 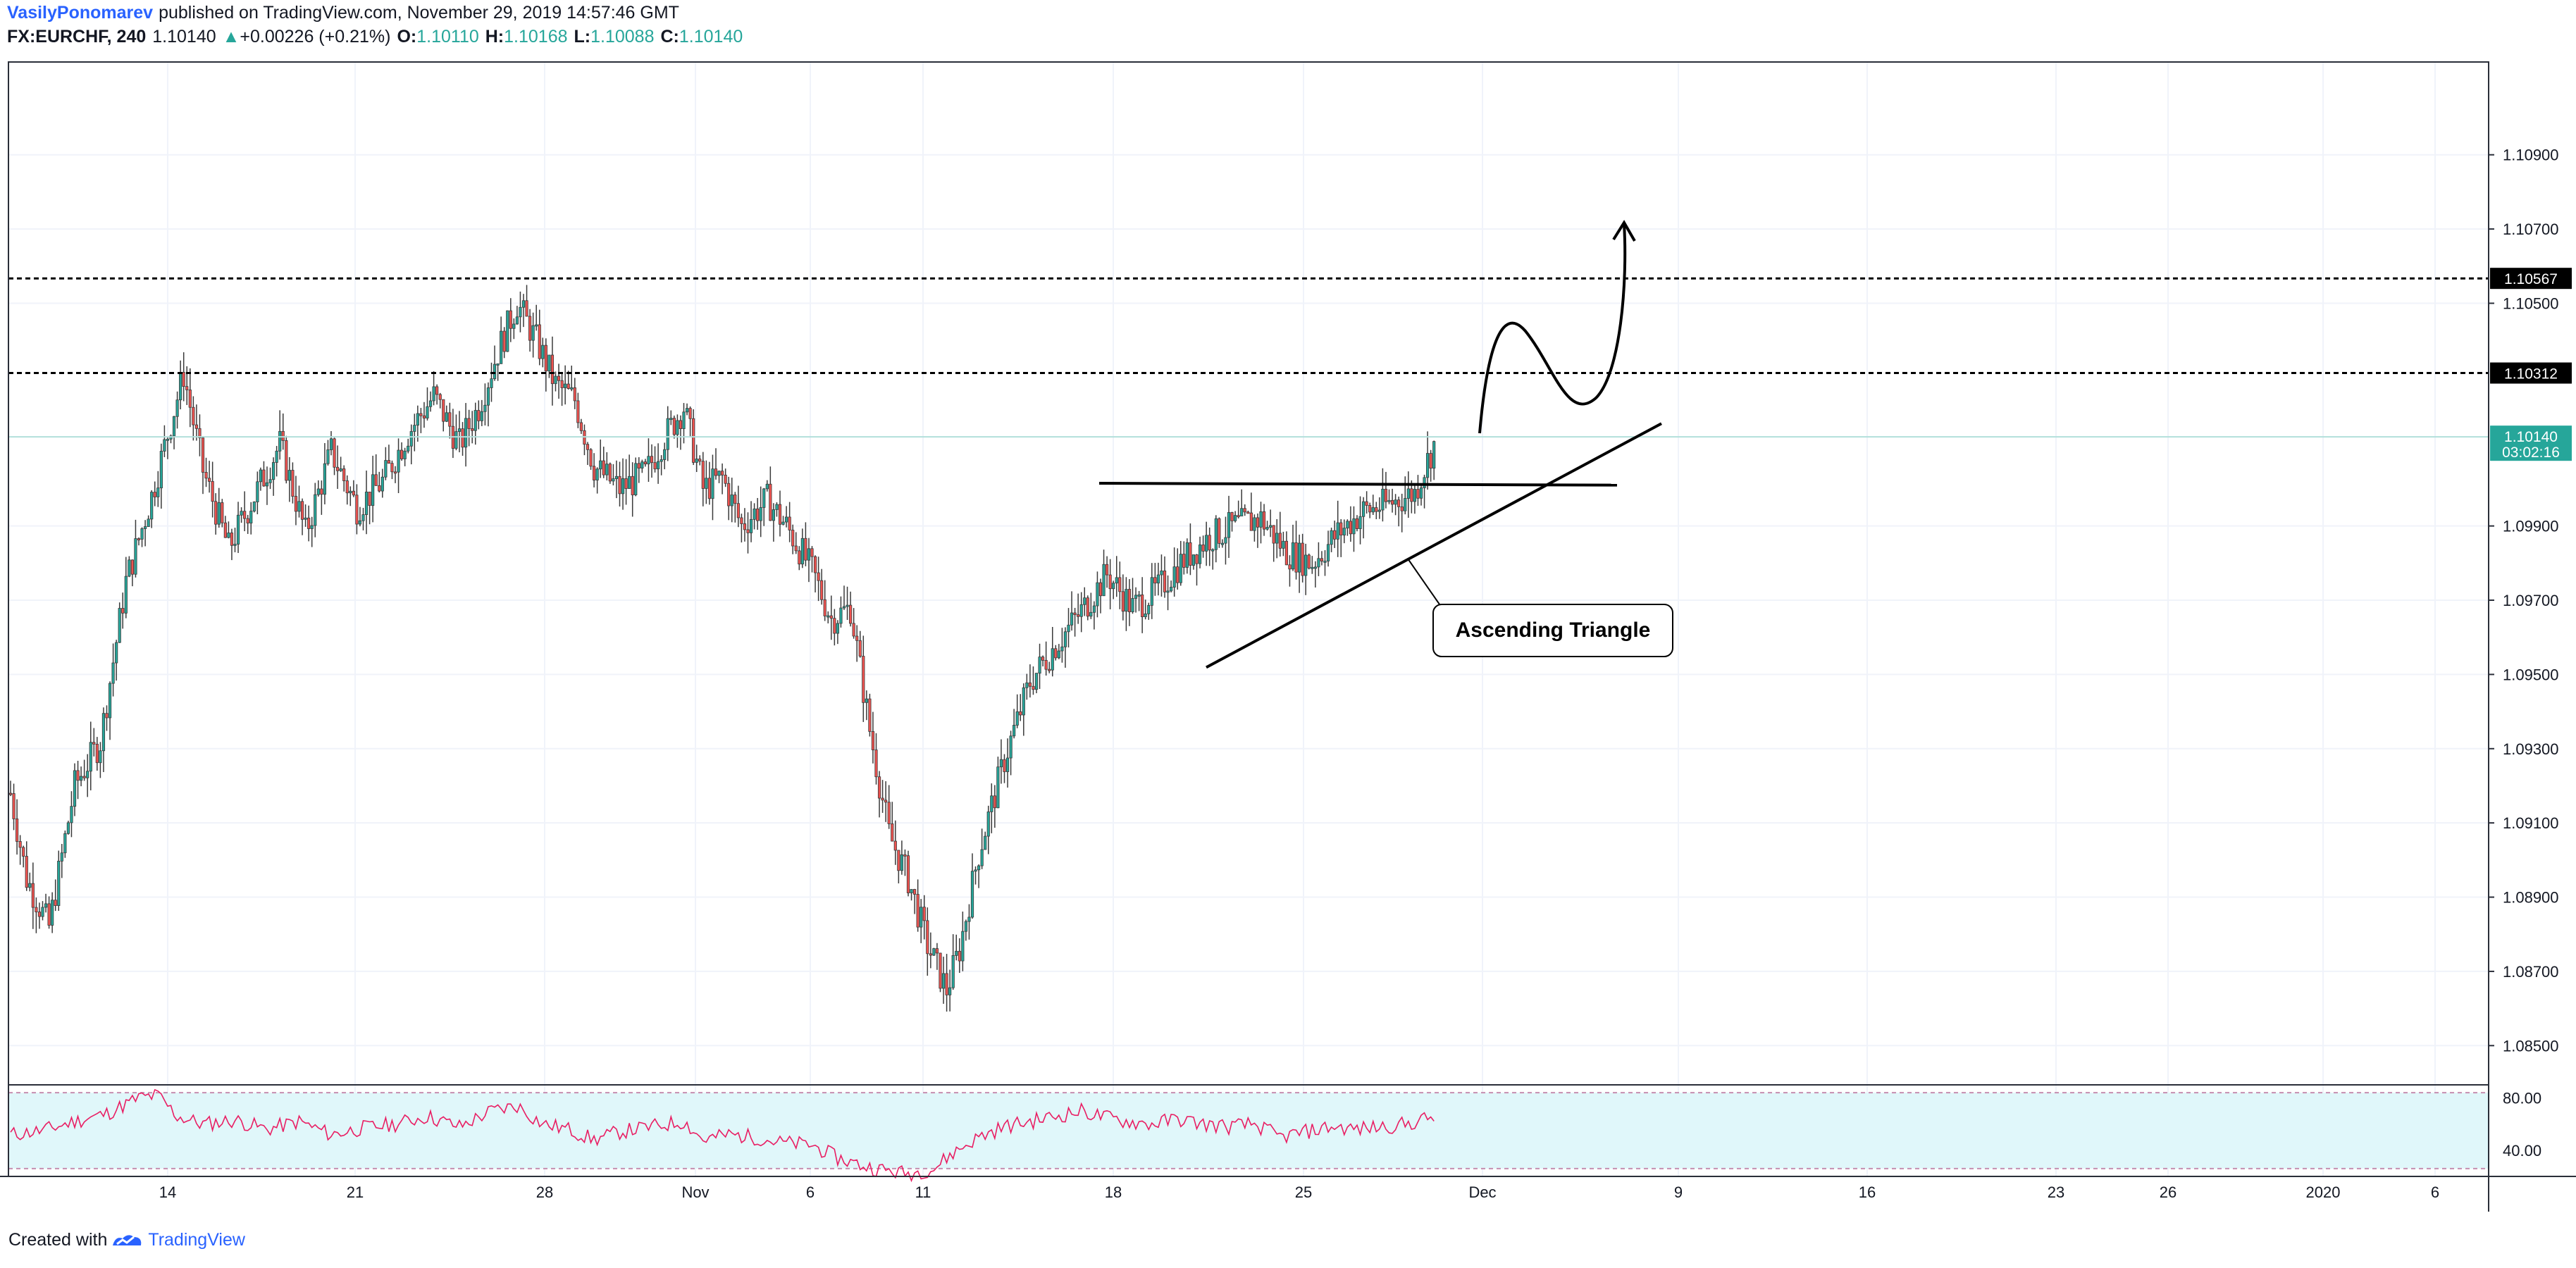 I want to click on tradingview-link: TradingView, so click(x=196, y=1240).